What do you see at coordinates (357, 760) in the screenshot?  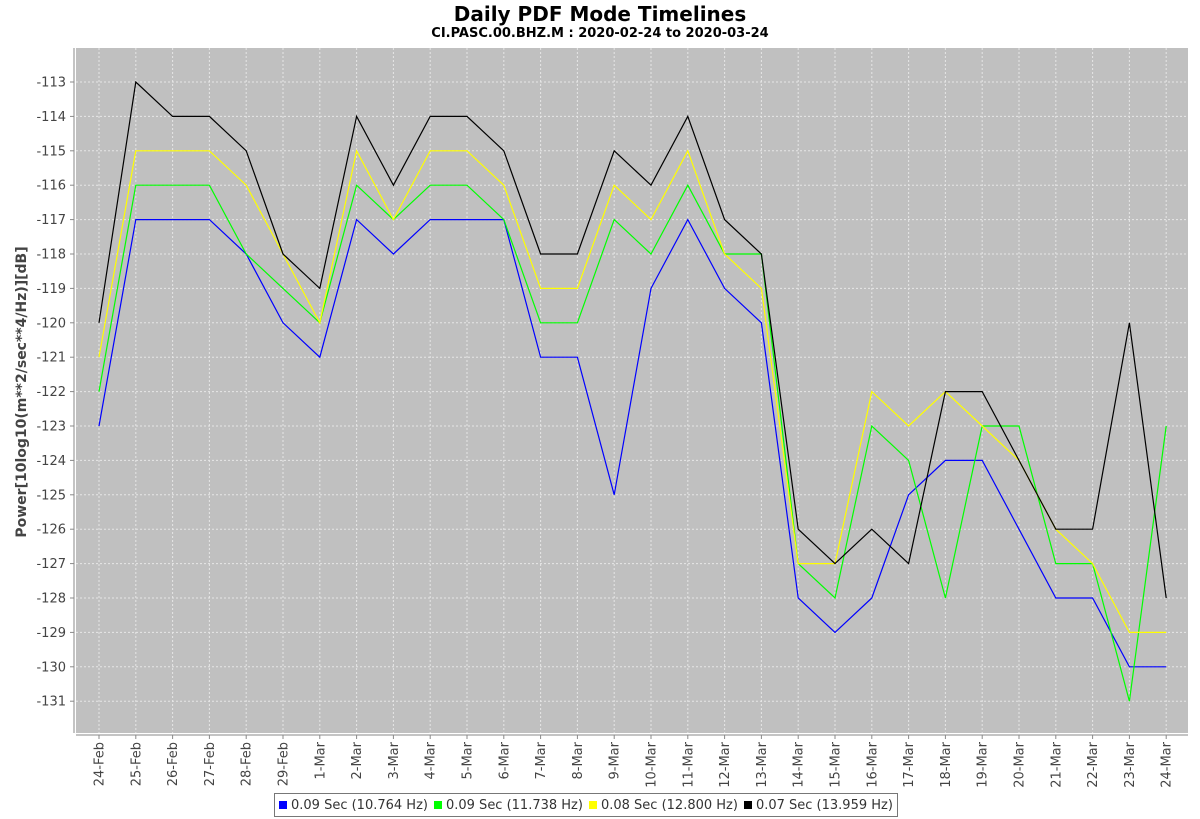 I see `x-tick-label: 2-Mar` at bounding box center [357, 760].